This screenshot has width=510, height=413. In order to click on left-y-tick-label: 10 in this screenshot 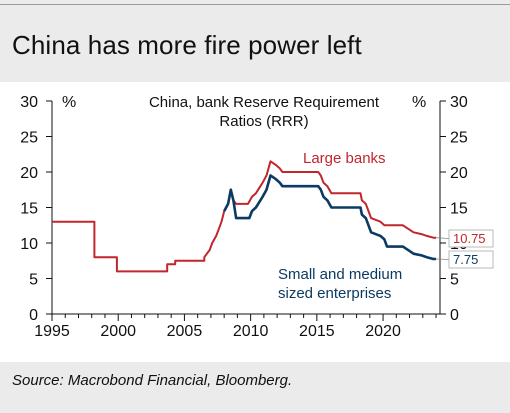, I will do `click(29, 244)`.